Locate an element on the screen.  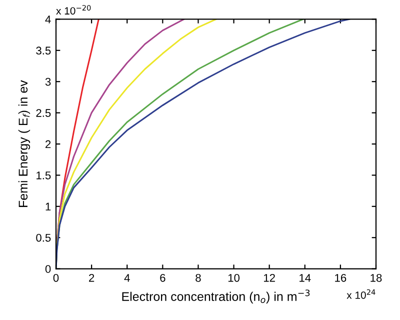
y-tick-label: 3.5 is located at coordinates (43, 50).